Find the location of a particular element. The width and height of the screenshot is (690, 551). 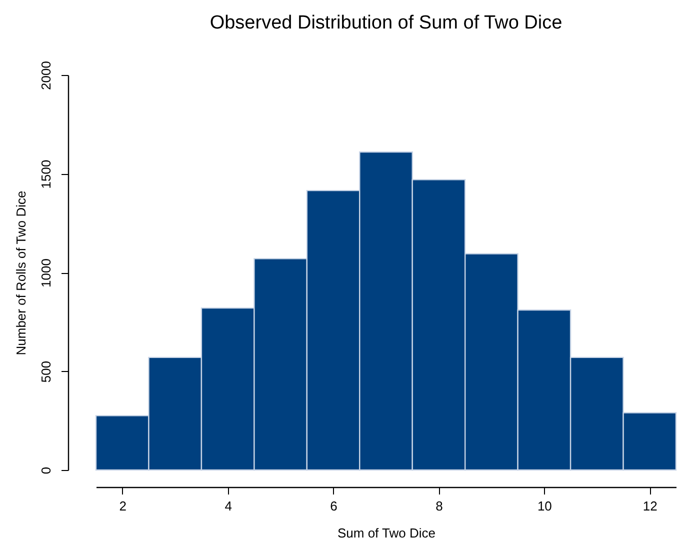

x-tick-label: 4 is located at coordinates (228, 506).